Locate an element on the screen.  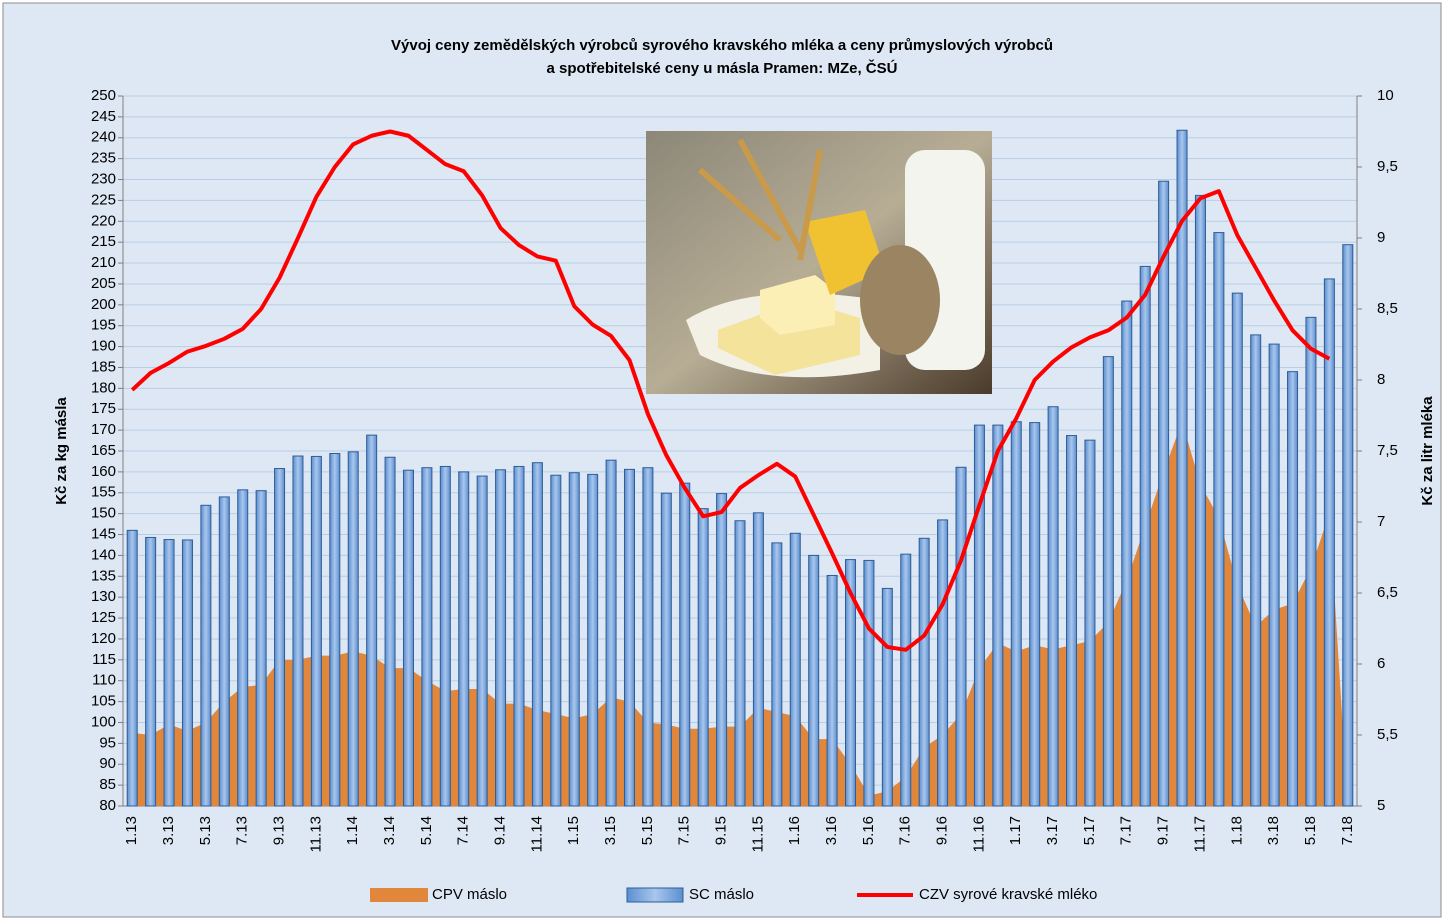
y-tick-label: 195 is located at coordinates (103, 325).